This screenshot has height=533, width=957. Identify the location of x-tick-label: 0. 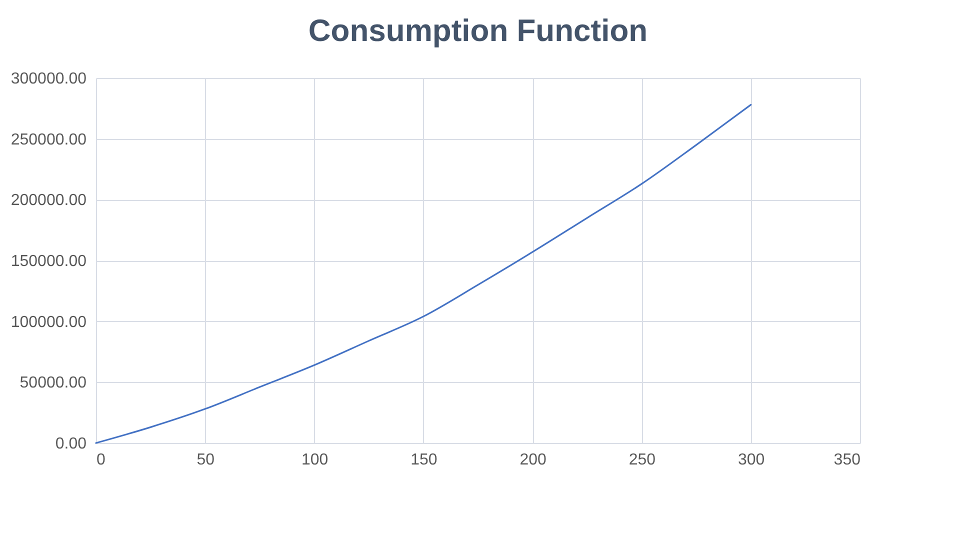
(101, 460).